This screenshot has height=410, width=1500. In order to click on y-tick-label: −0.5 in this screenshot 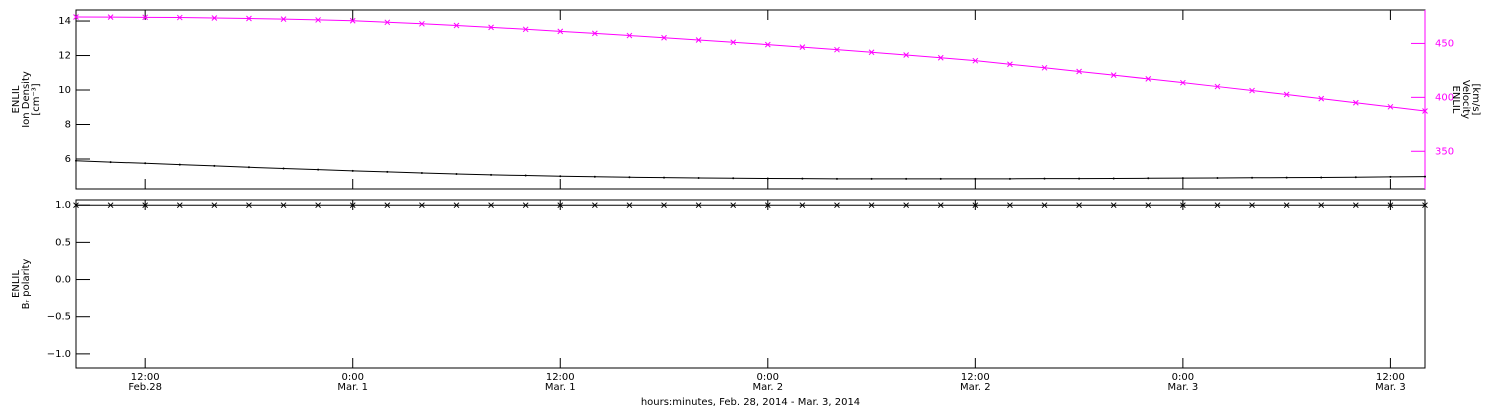, I will do `click(59, 317)`.